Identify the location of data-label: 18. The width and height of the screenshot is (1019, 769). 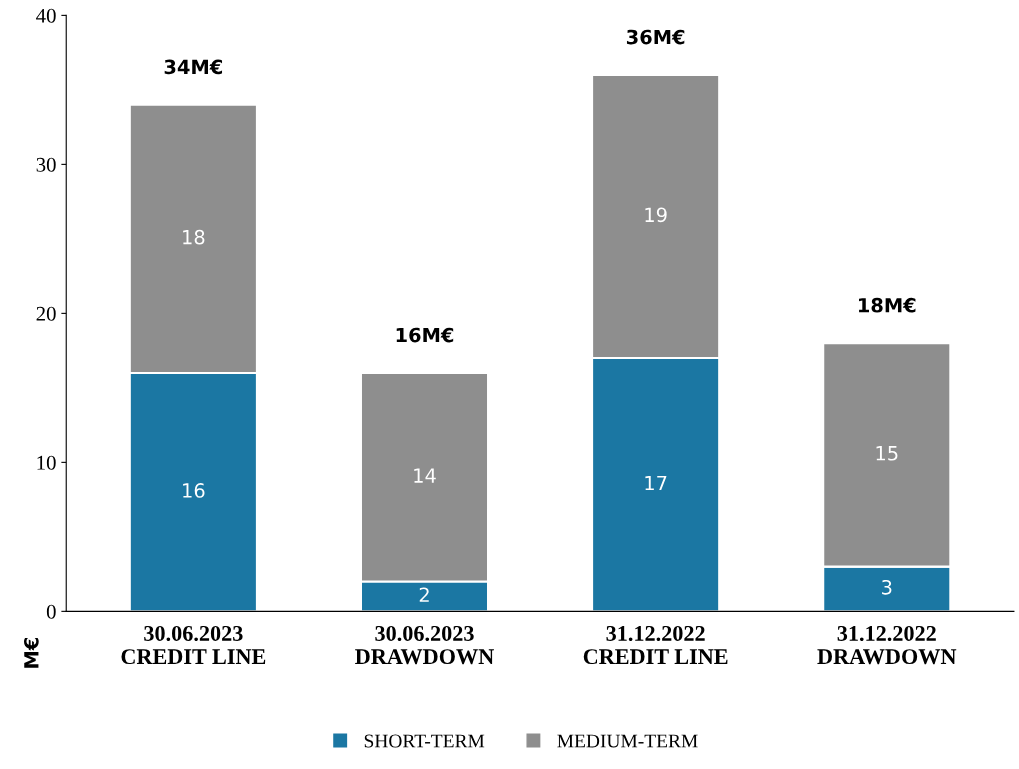
(194, 237).